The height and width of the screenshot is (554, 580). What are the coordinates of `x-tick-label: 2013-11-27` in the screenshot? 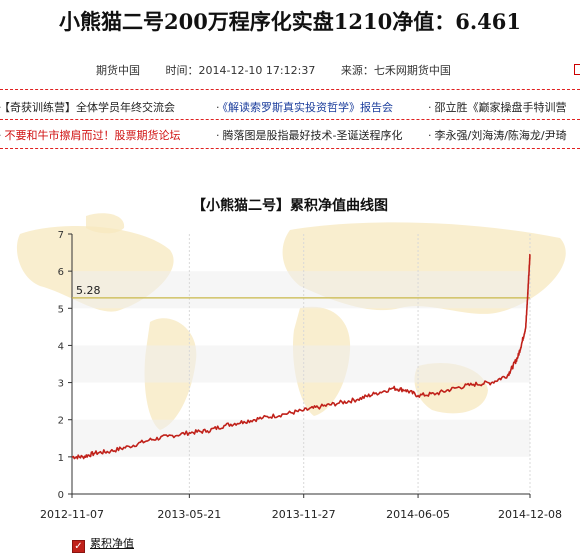 It's located at (304, 514).